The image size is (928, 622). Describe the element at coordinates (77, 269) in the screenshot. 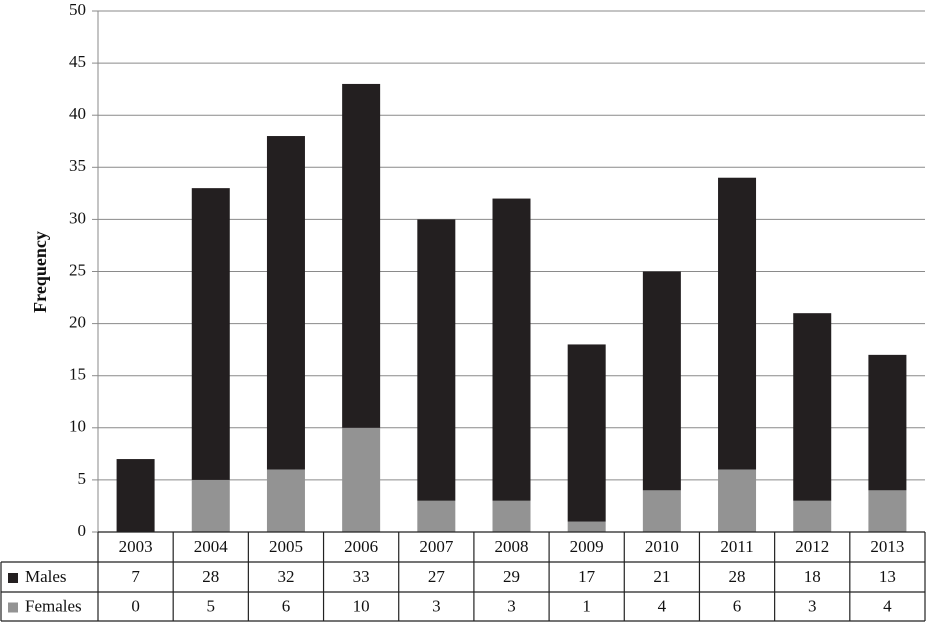

I see `y-tick-label: 25` at that location.